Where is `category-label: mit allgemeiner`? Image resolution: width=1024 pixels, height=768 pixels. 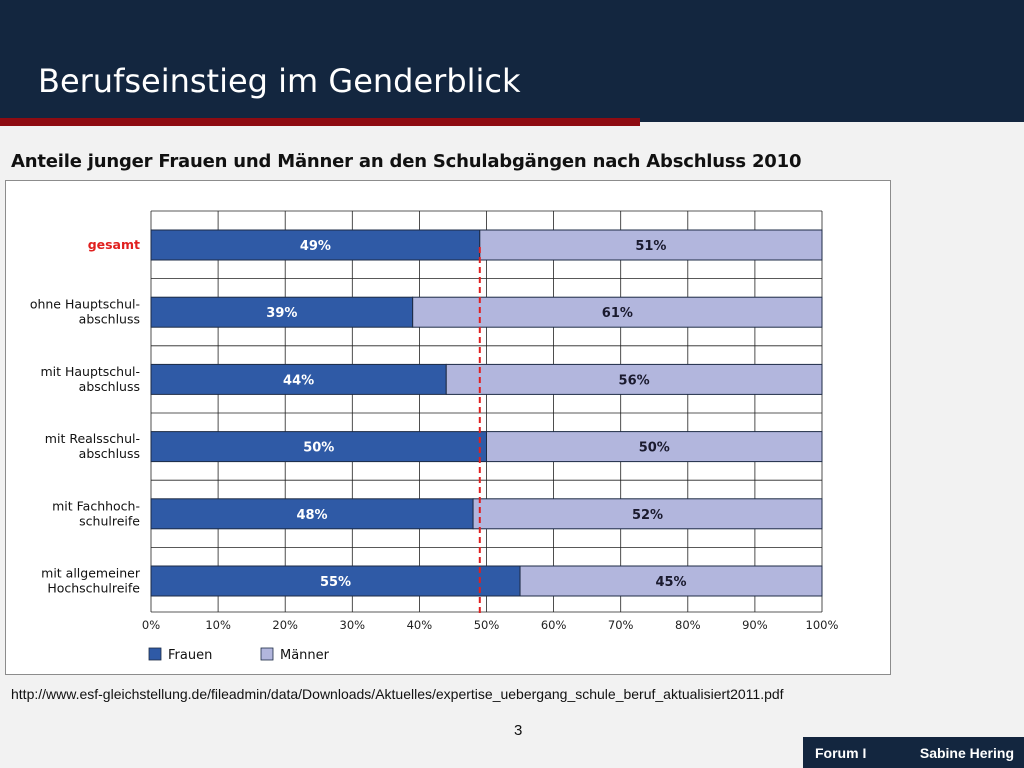
category-label: mit allgemeiner is located at coordinates (91, 573).